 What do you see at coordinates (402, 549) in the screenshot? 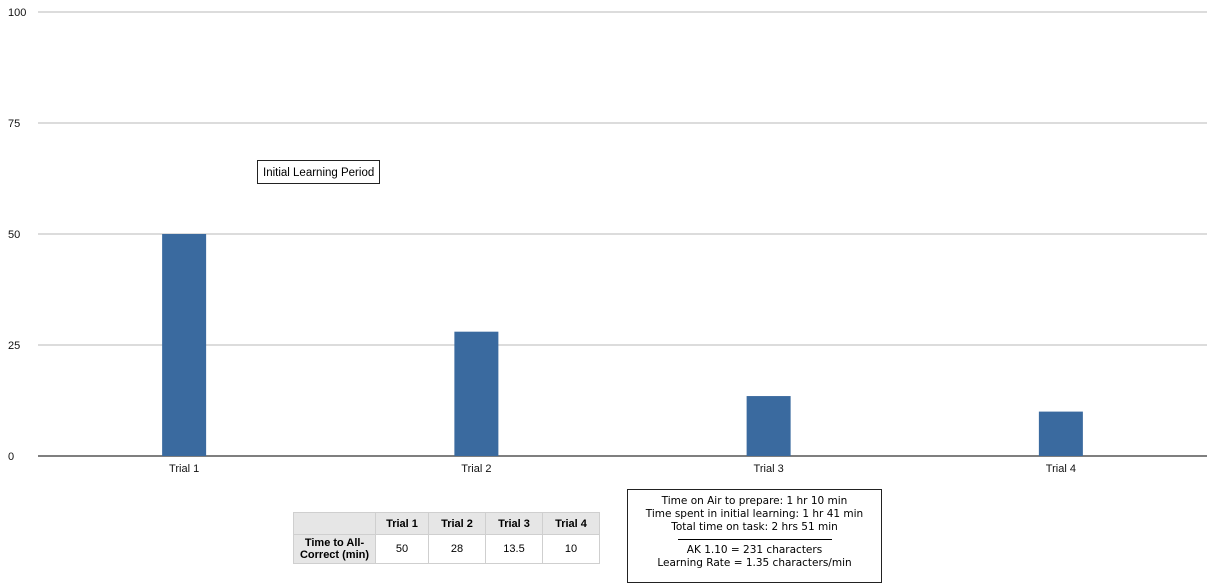
I see `table-cell: 50` at bounding box center [402, 549].